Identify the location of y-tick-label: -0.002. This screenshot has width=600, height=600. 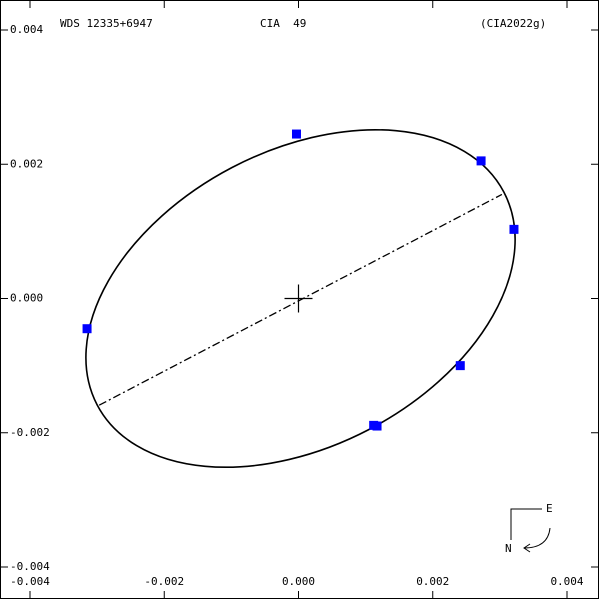
(30, 432).